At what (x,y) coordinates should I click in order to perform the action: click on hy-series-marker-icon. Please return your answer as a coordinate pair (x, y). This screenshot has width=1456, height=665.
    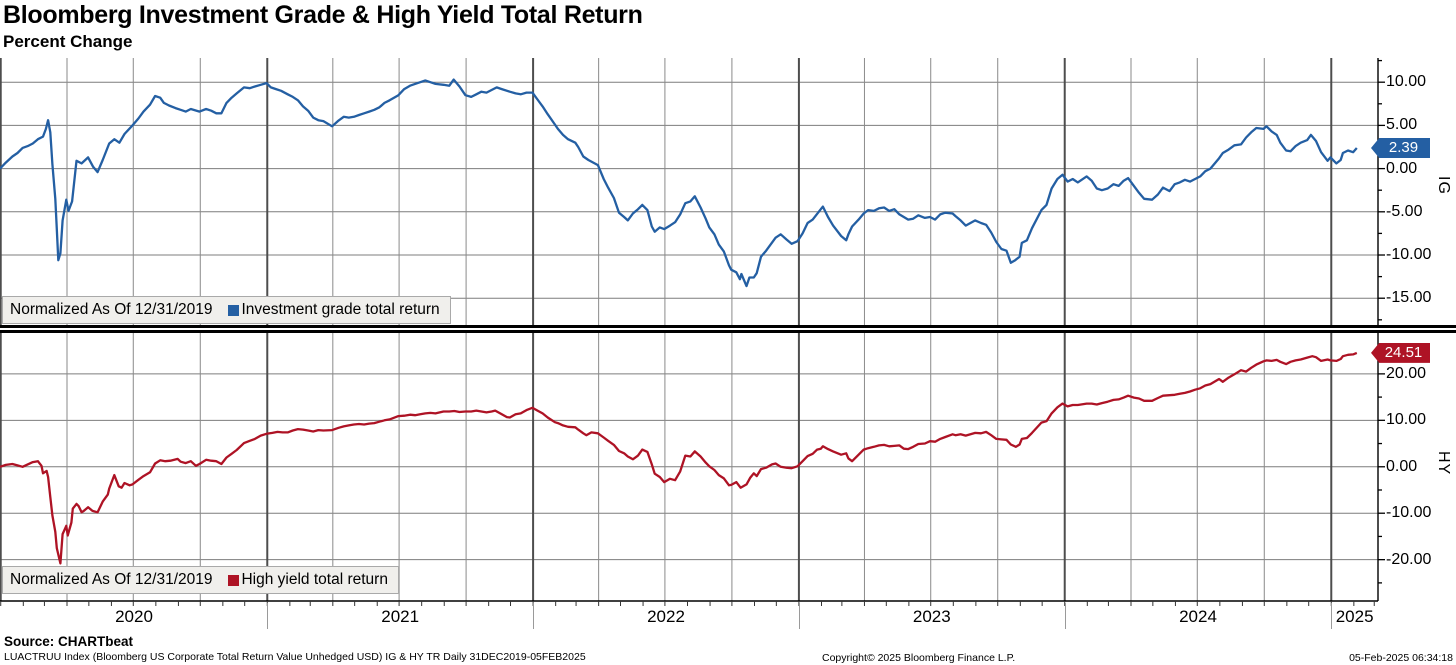
    Looking at the image, I should click on (234, 580).